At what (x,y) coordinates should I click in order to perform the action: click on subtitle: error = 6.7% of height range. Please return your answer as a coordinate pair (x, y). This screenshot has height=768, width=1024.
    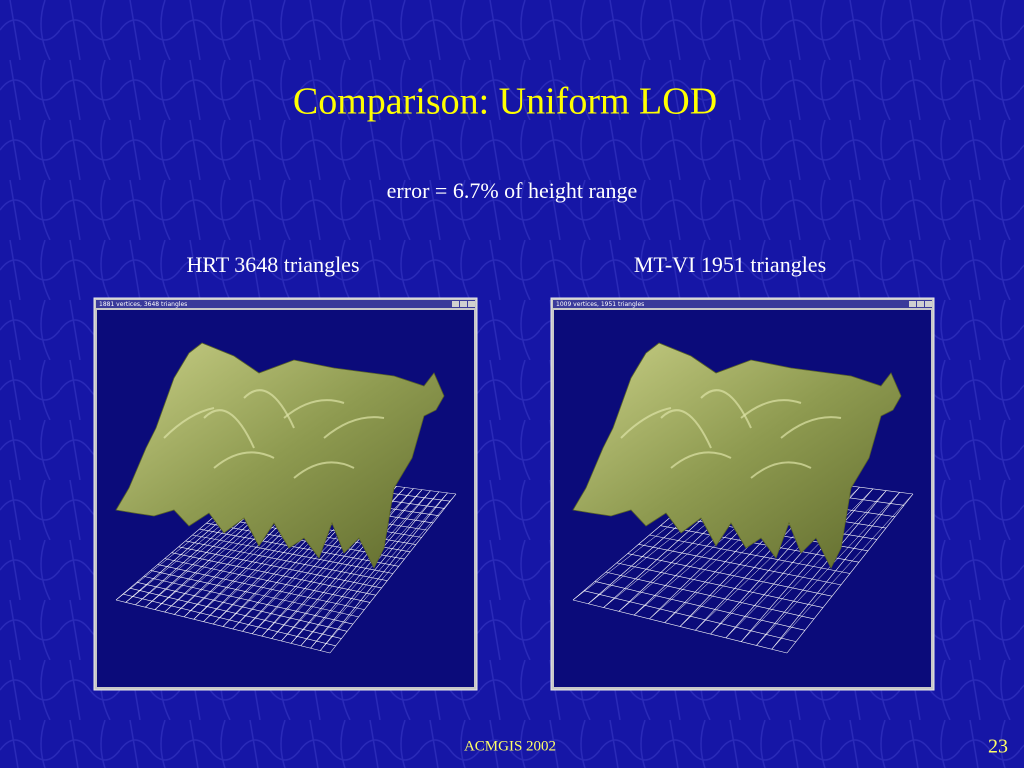
    Looking at the image, I should click on (512, 190).